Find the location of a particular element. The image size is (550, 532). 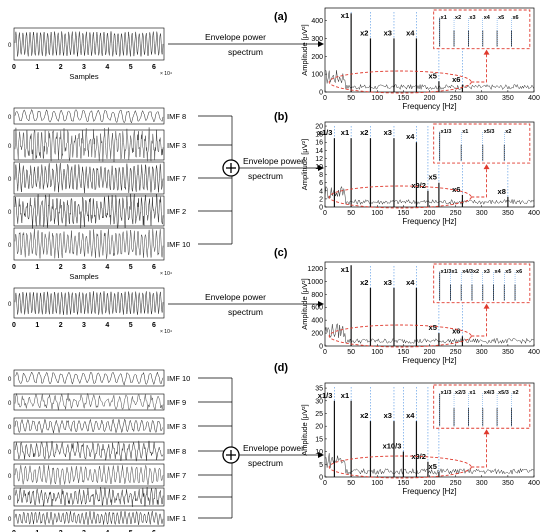

y-tick-label: 14 is located at coordinates (319, 151).